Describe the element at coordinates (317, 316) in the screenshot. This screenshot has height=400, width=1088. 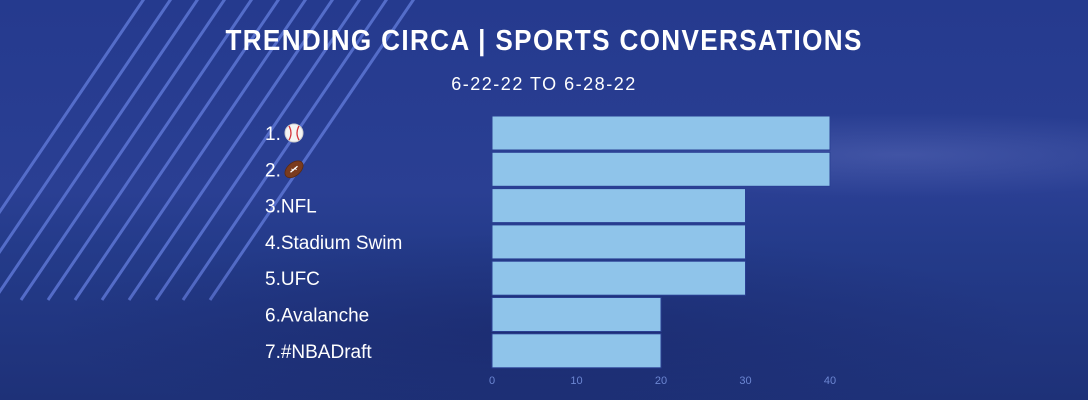
I see `category-label: 6.Avalanche` at that location.